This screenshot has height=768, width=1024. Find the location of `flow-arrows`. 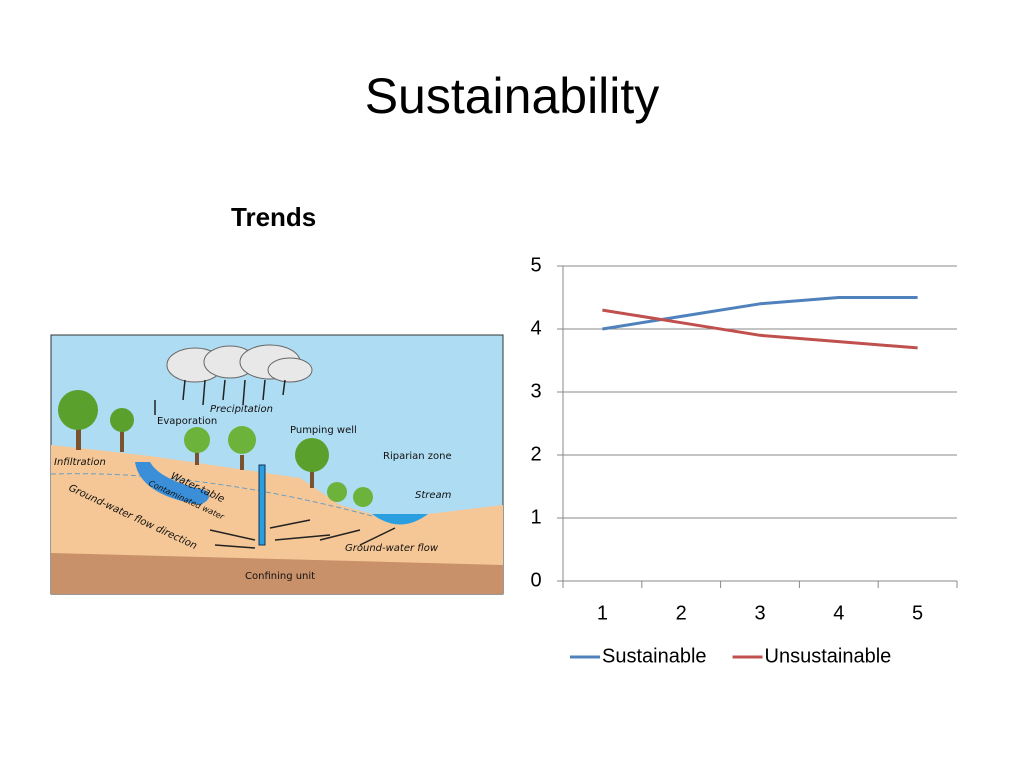

flow-arrows is located at coordinates (302, 534).